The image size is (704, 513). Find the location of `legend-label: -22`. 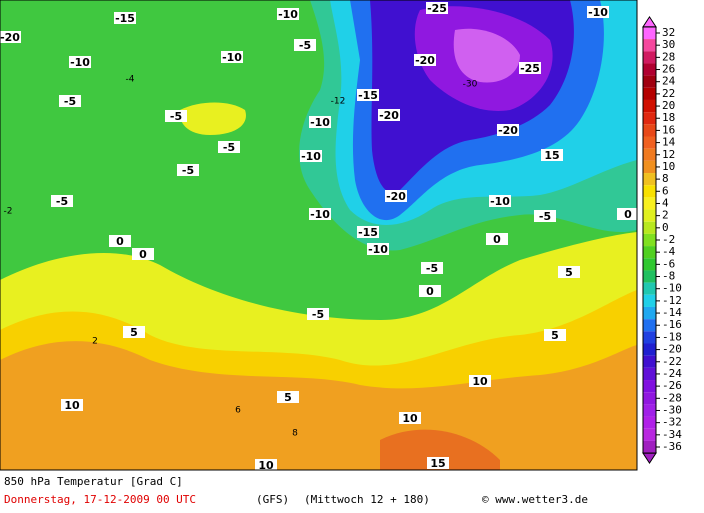

legend-label: -22 is located at coordinates (672, 361).